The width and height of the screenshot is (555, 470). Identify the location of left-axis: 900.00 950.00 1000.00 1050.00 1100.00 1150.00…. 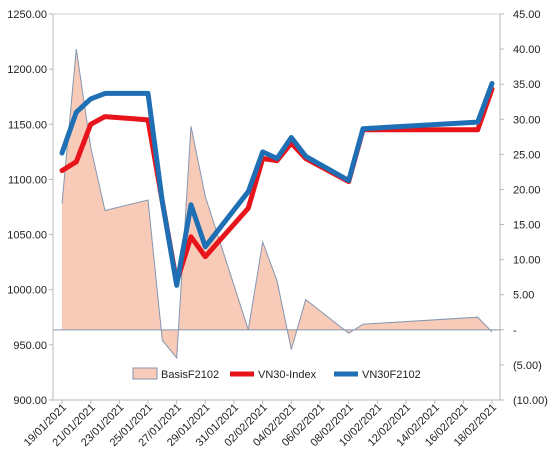
(30, 208).